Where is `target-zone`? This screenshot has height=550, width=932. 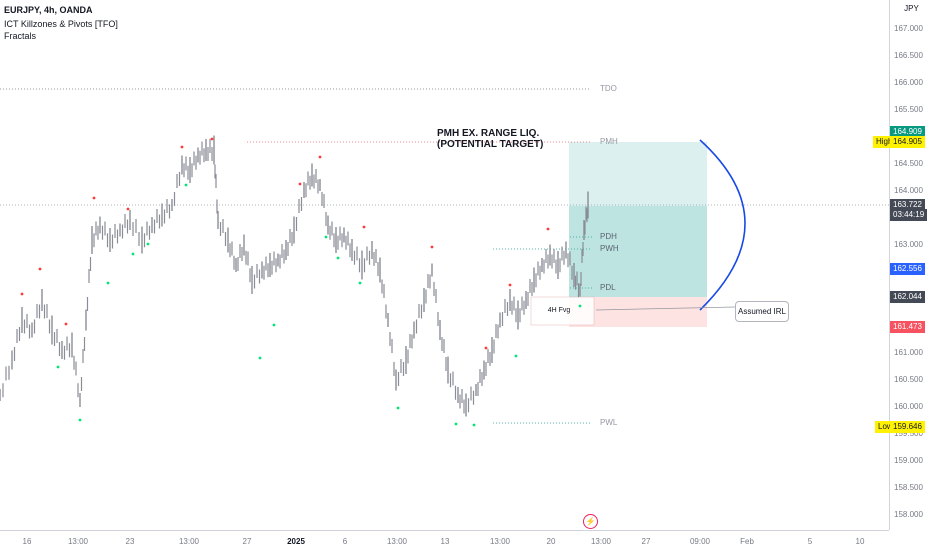
target-zone is located at coordinates (638, 174).